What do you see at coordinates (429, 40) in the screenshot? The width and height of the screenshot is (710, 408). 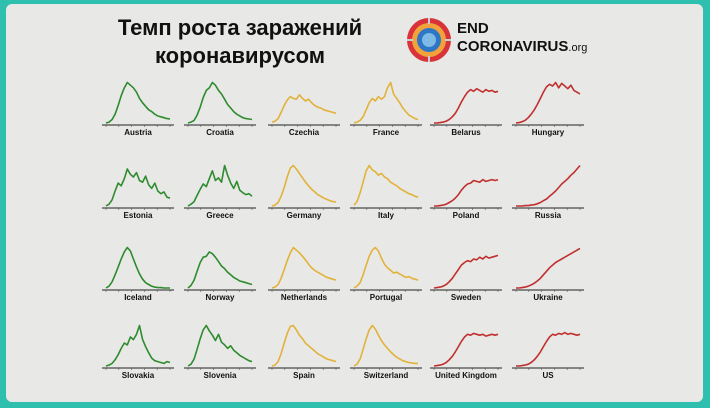 I see `virus-globe-icon` at bounding box center [429, 40].